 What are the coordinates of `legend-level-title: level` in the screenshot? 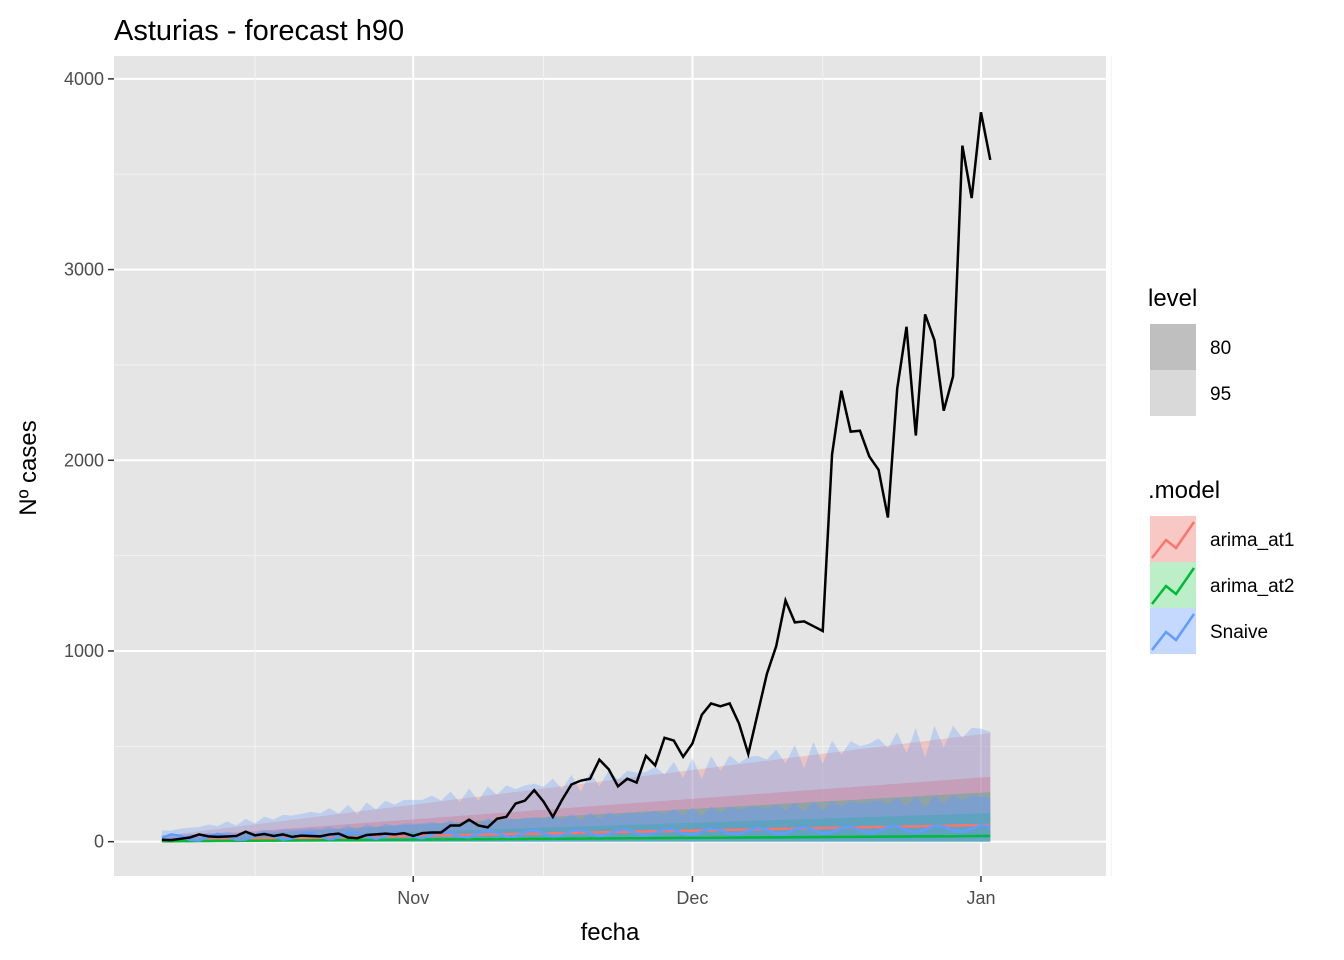 It's located at (1172, 298).